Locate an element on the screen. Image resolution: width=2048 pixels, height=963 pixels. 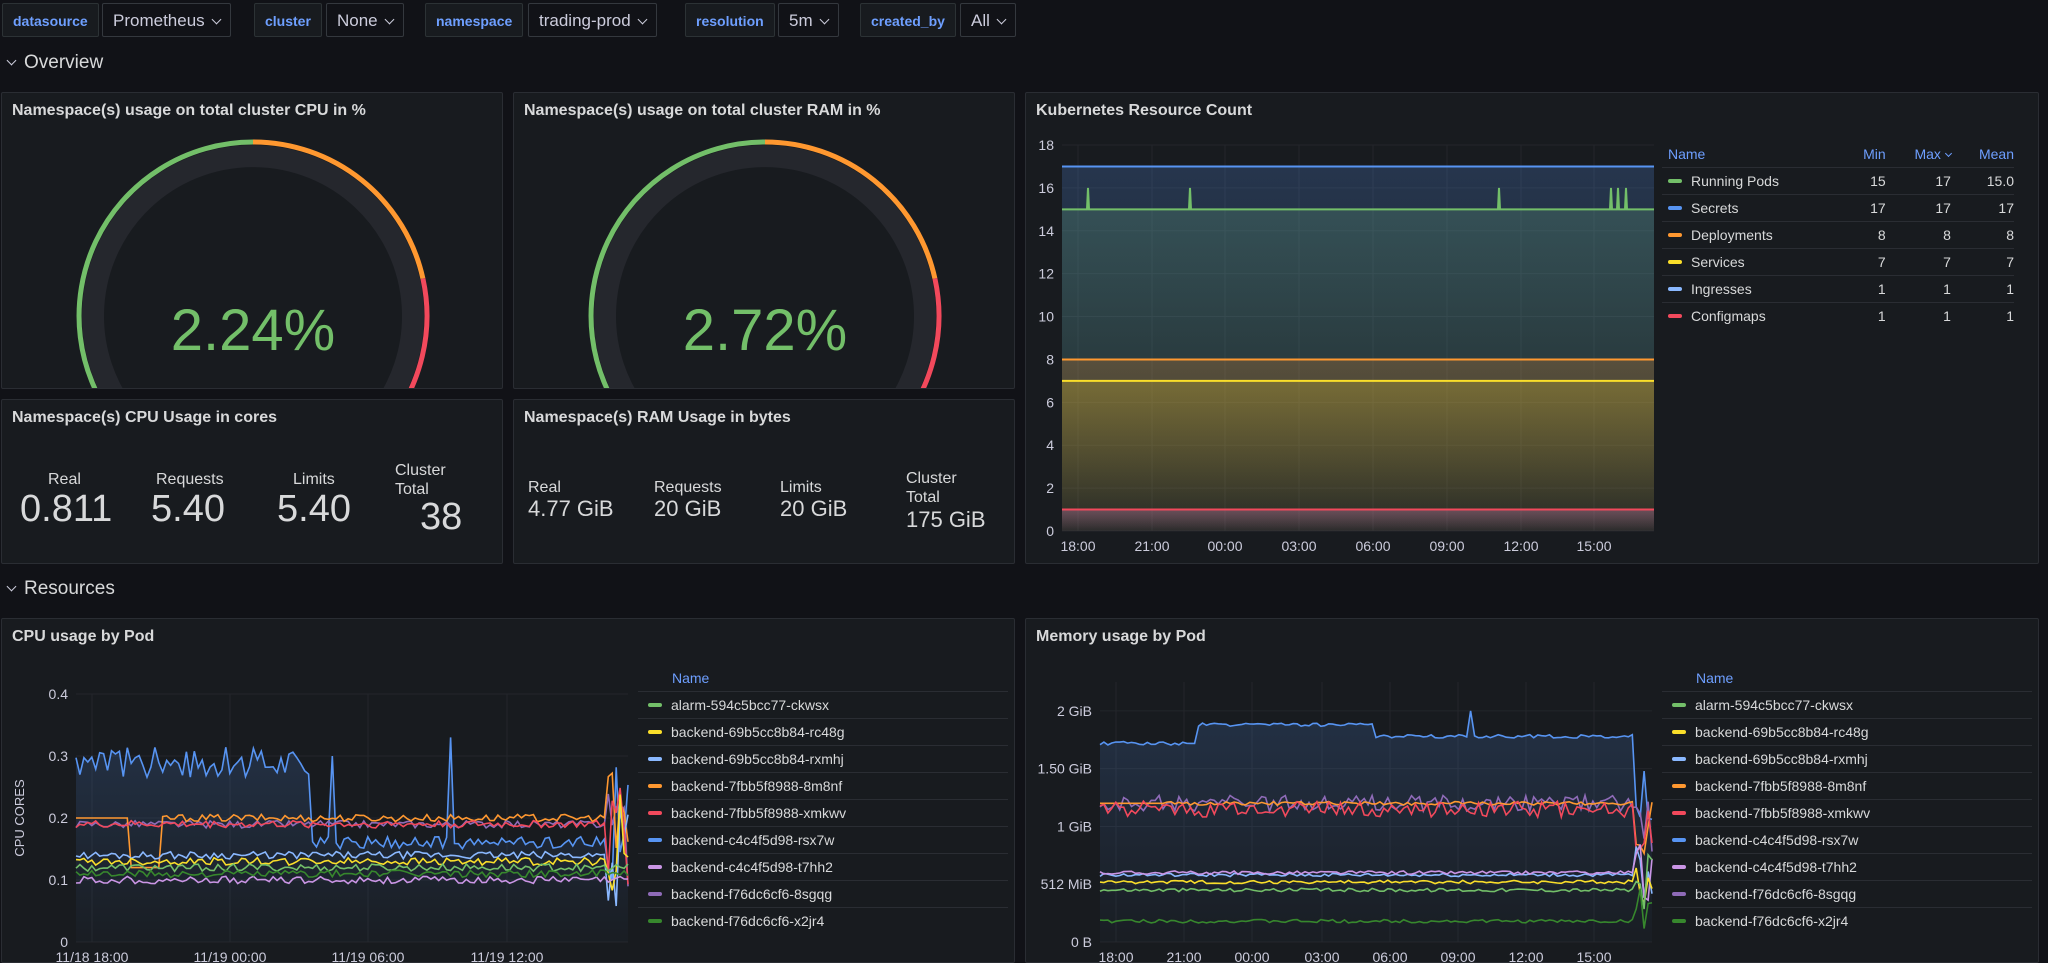
legend-mean: 15.0 is located at coordinates (1982, 181).